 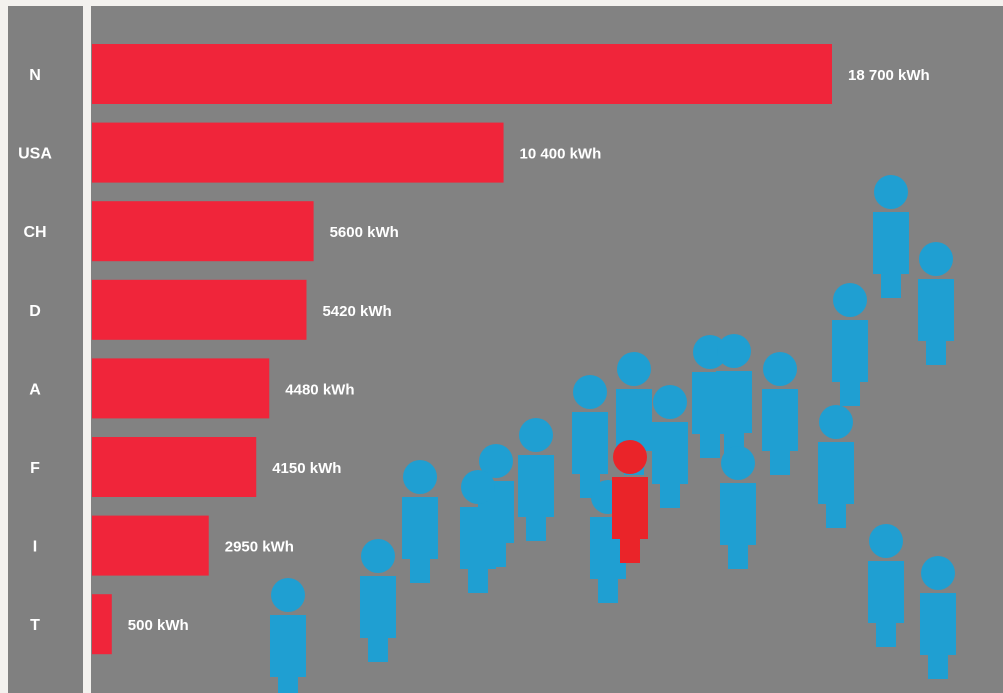 What do you see at coordinates (306, 468) in the screenshot?
I see `value-label: 4150 kWh` at bounding box center [306, 468].